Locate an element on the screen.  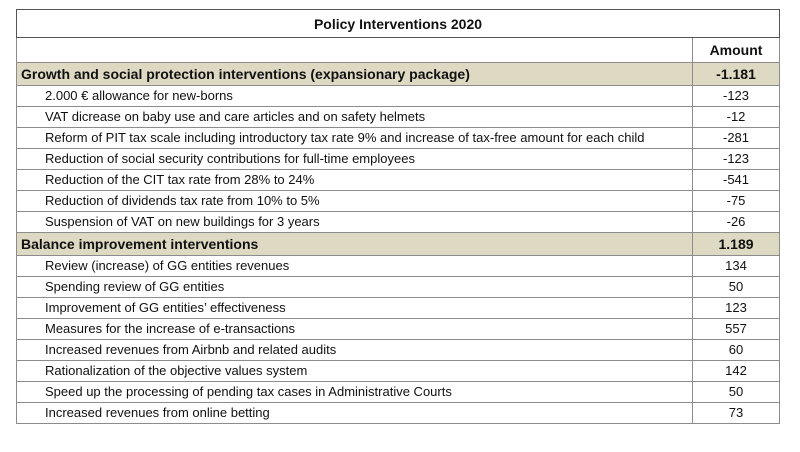
table-header-row: Amount is located at coordinates (398, 50).